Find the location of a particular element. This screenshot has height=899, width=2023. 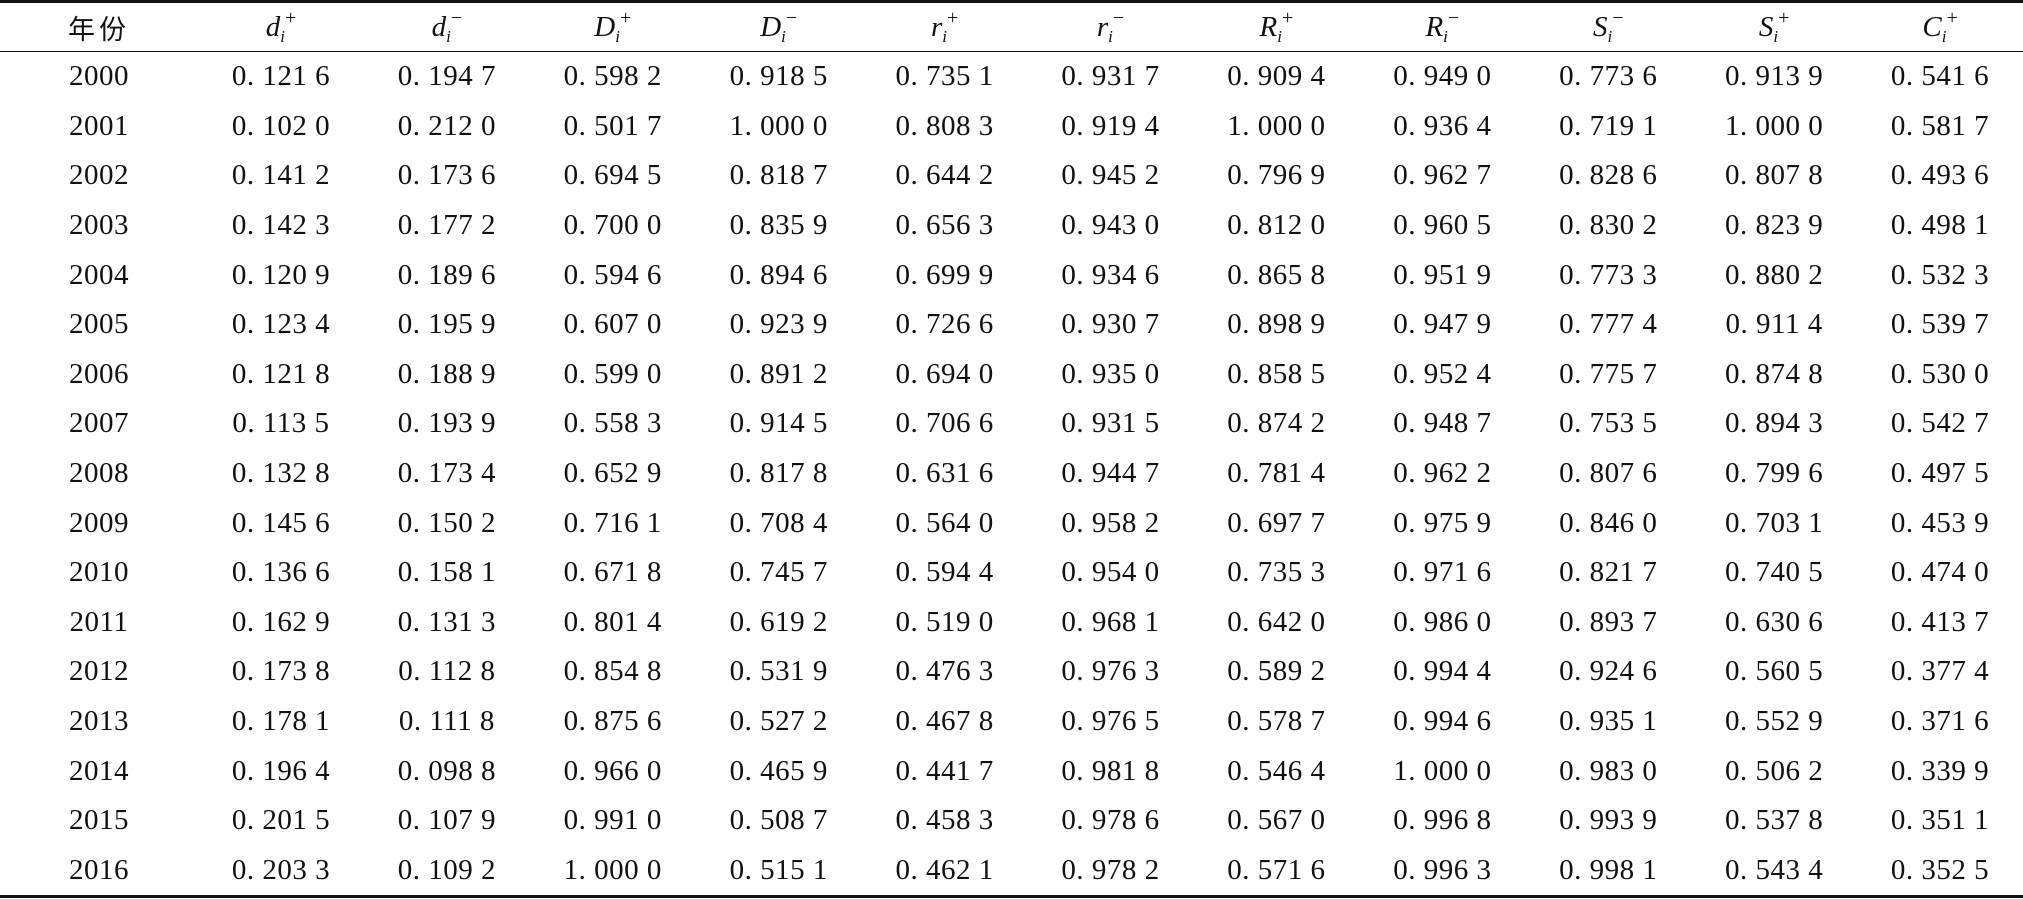

value-cell: 0. 109 2 is located at coordinates (446, 872).